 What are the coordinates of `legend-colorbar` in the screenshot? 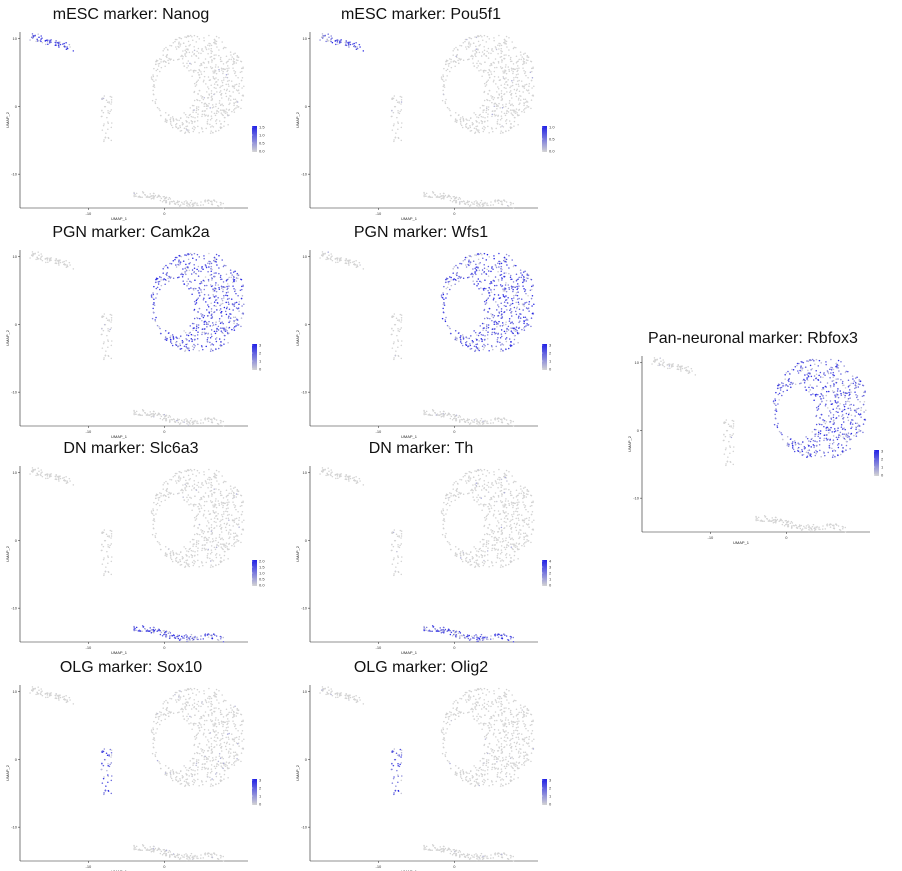 It's located at (876, 463).